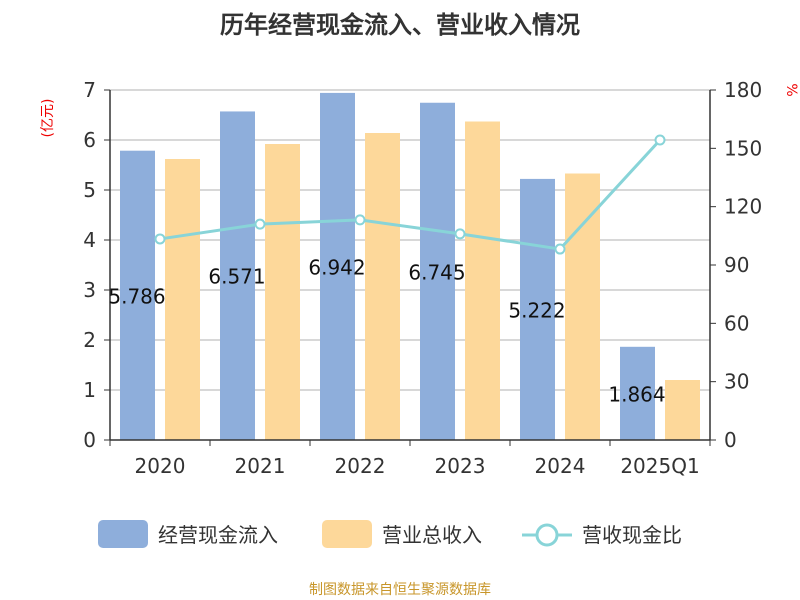 The width and height of the screenshot is (800, 600). I want to click on data-label: 6.942, so click(336, 267).